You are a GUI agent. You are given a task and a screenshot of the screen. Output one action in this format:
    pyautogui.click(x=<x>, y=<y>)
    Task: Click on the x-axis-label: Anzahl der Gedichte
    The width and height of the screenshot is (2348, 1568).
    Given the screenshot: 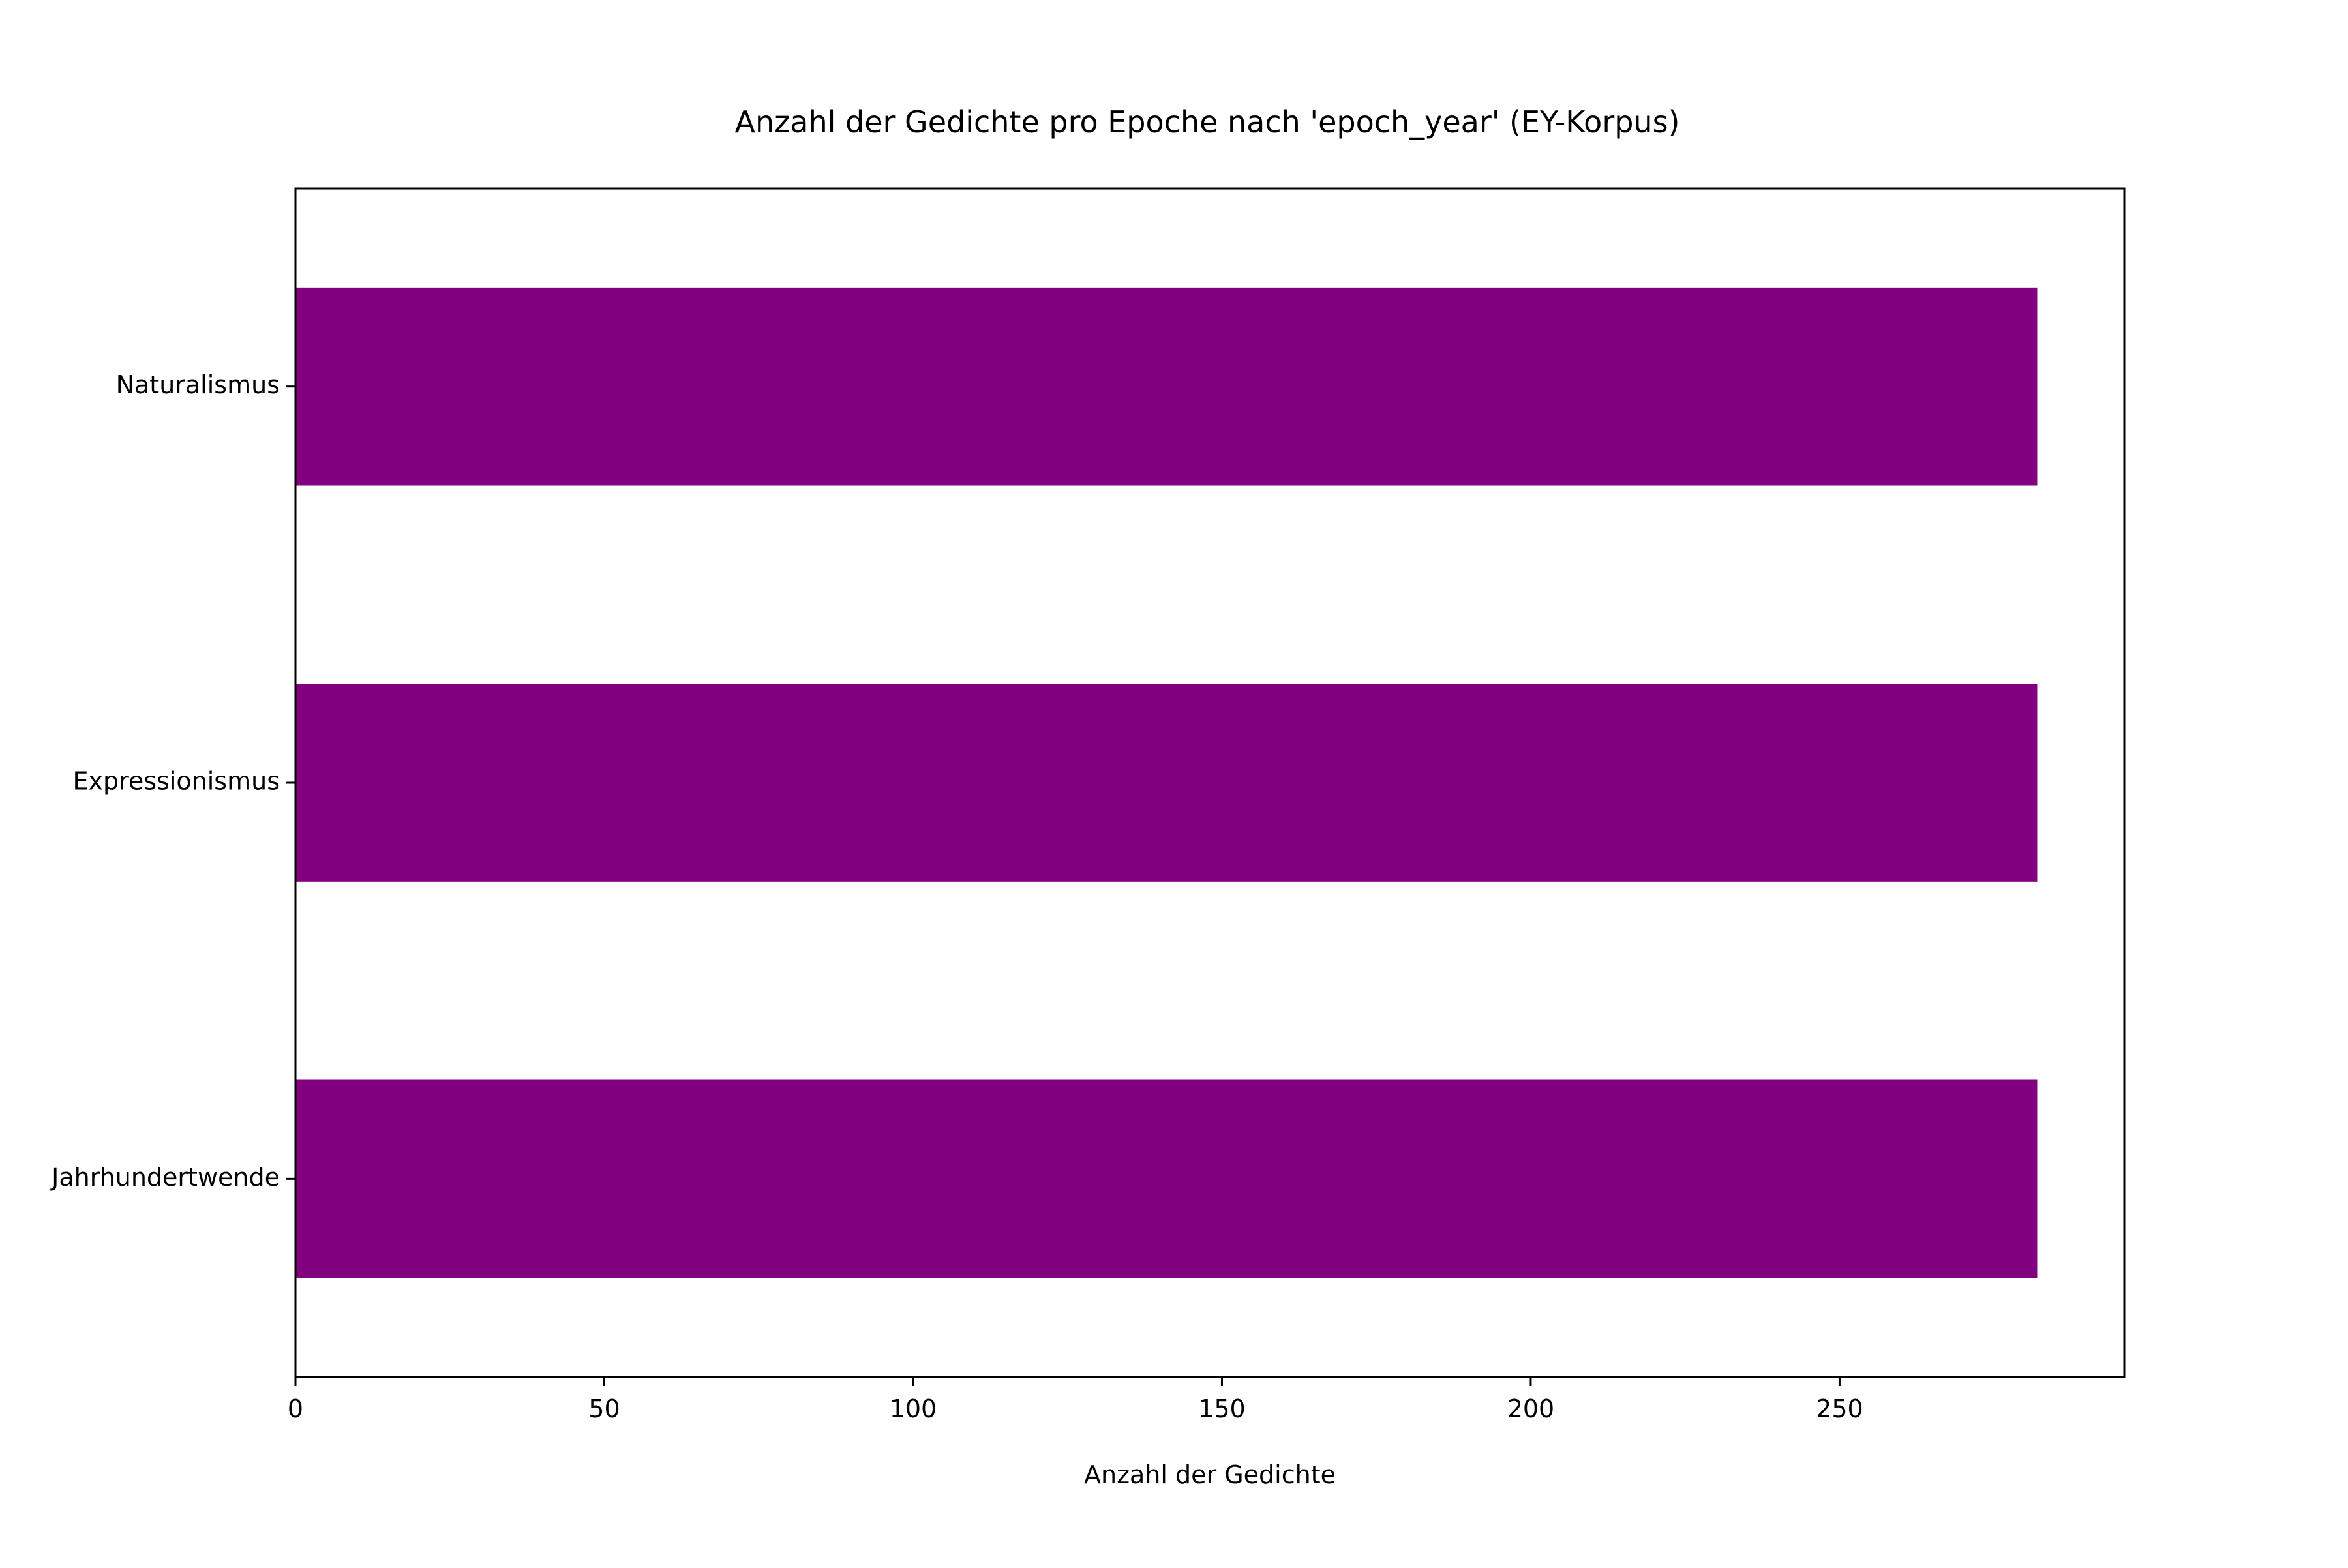 What is the action you would take?
    pyautogui.click(x=1210, y=1474)
    